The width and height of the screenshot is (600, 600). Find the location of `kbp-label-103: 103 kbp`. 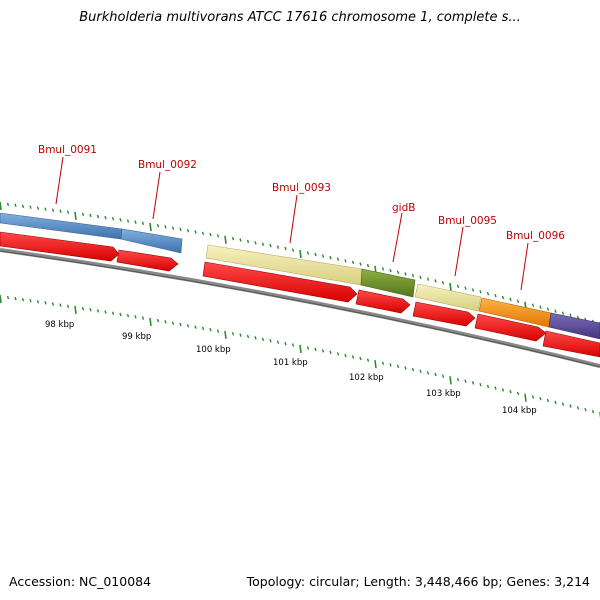

kbp-label-103: 103 kbp is located at coordinates (443, 394).